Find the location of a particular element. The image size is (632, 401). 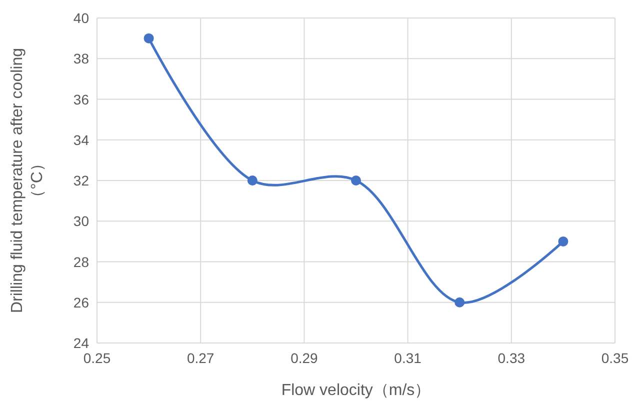

y-axis-title: Drilling fluid temperature after cooling（°C） is located at coordinates (27, 181).